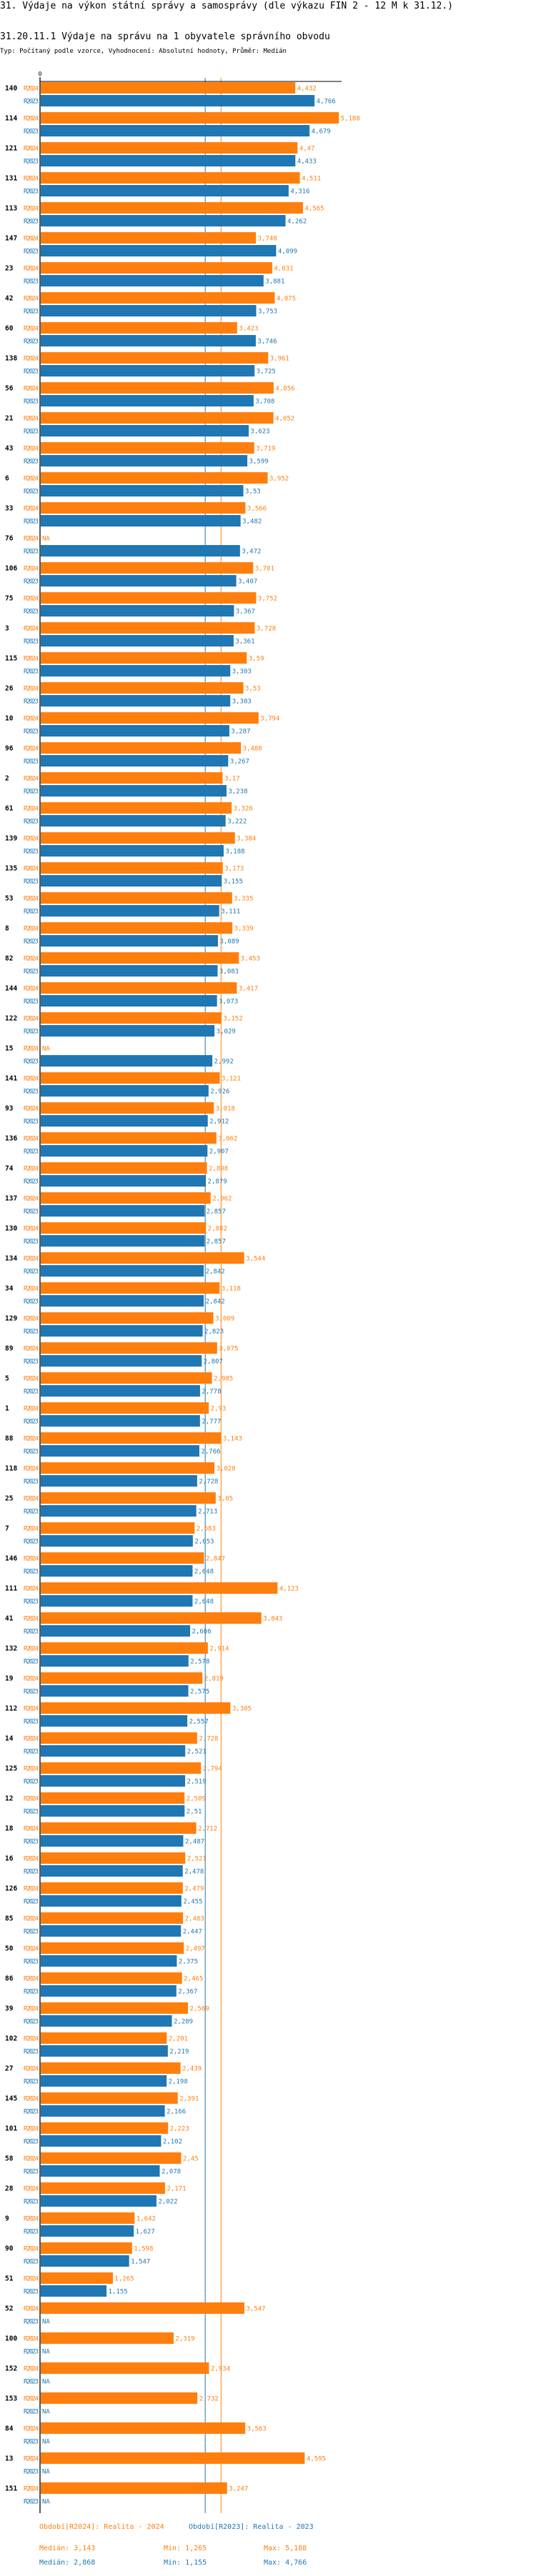 Image resolution: width=536 pixels, height=2576 pixels. What do you see at coordinates (214, 1679) in the screenshot?
I see `data-label: 2,819` at bounding box center [214, 1679].